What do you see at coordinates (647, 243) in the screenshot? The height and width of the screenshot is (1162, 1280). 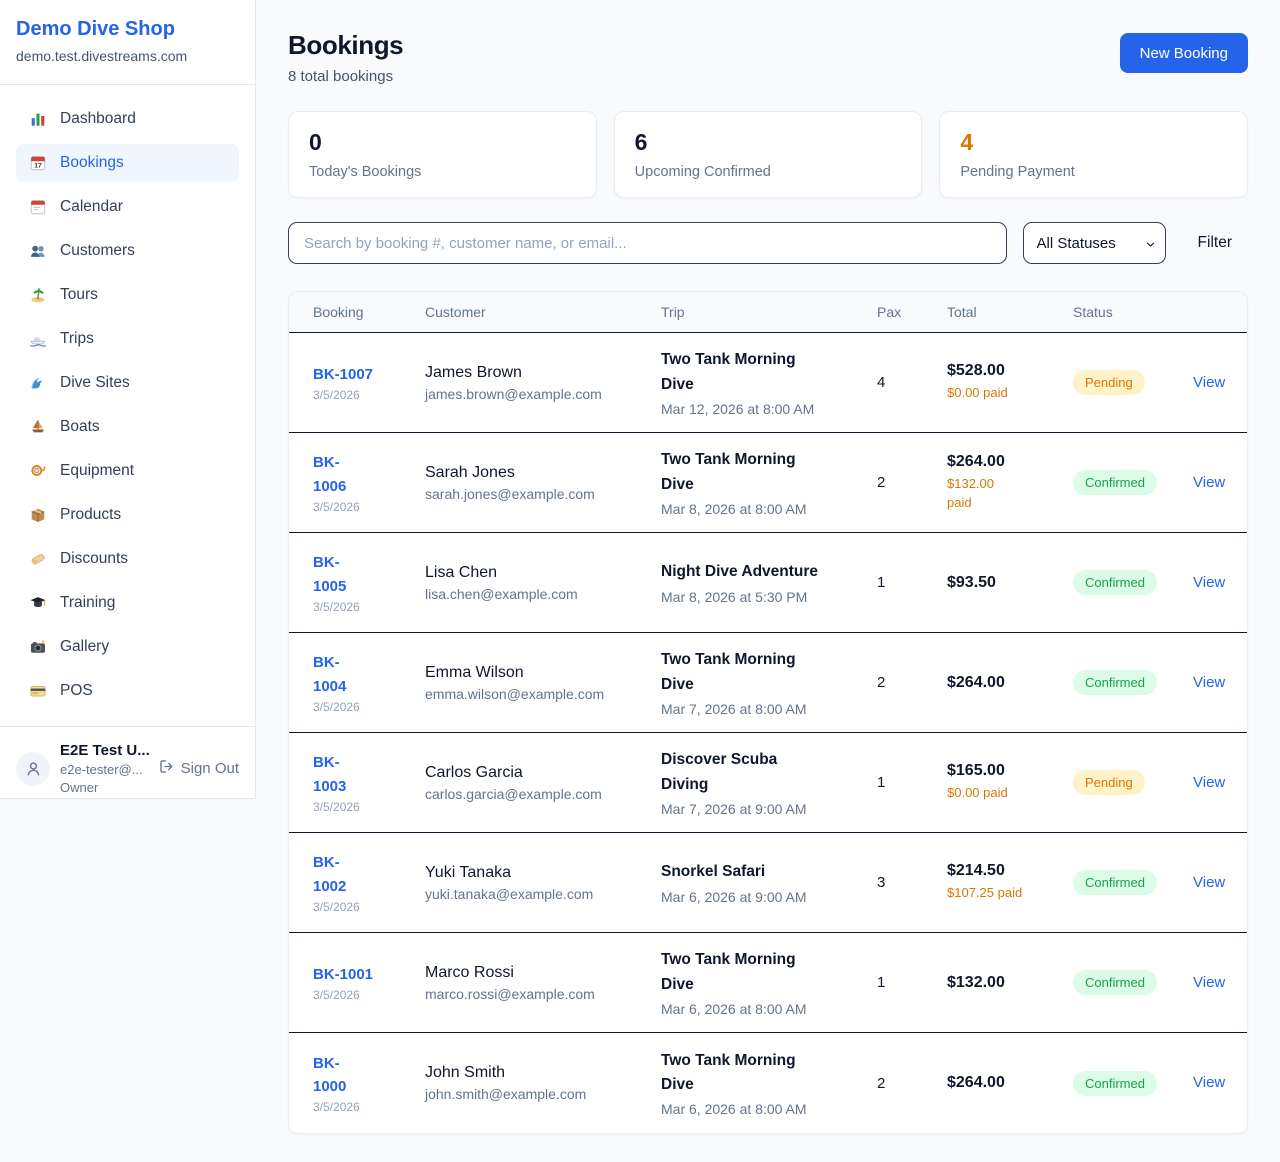 I see `search-input` at bounding box center [647, 243].